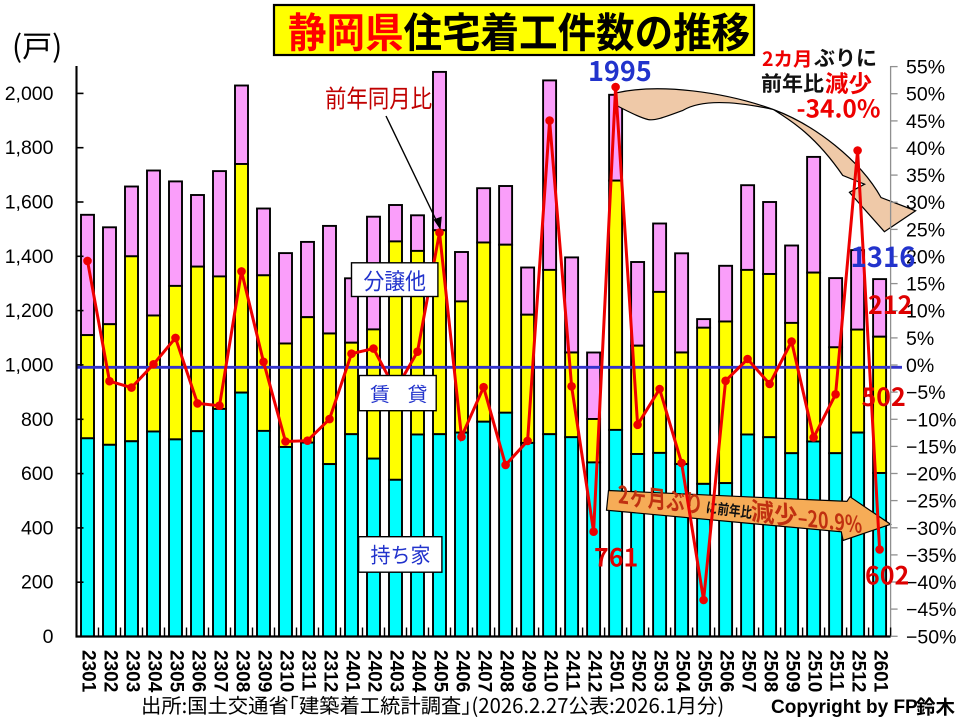 The width and height of the screenshot is (960, 725). Describe the element at coordinates (925, 176) in the screenshot. I see `svg-text: 35%` at that location.